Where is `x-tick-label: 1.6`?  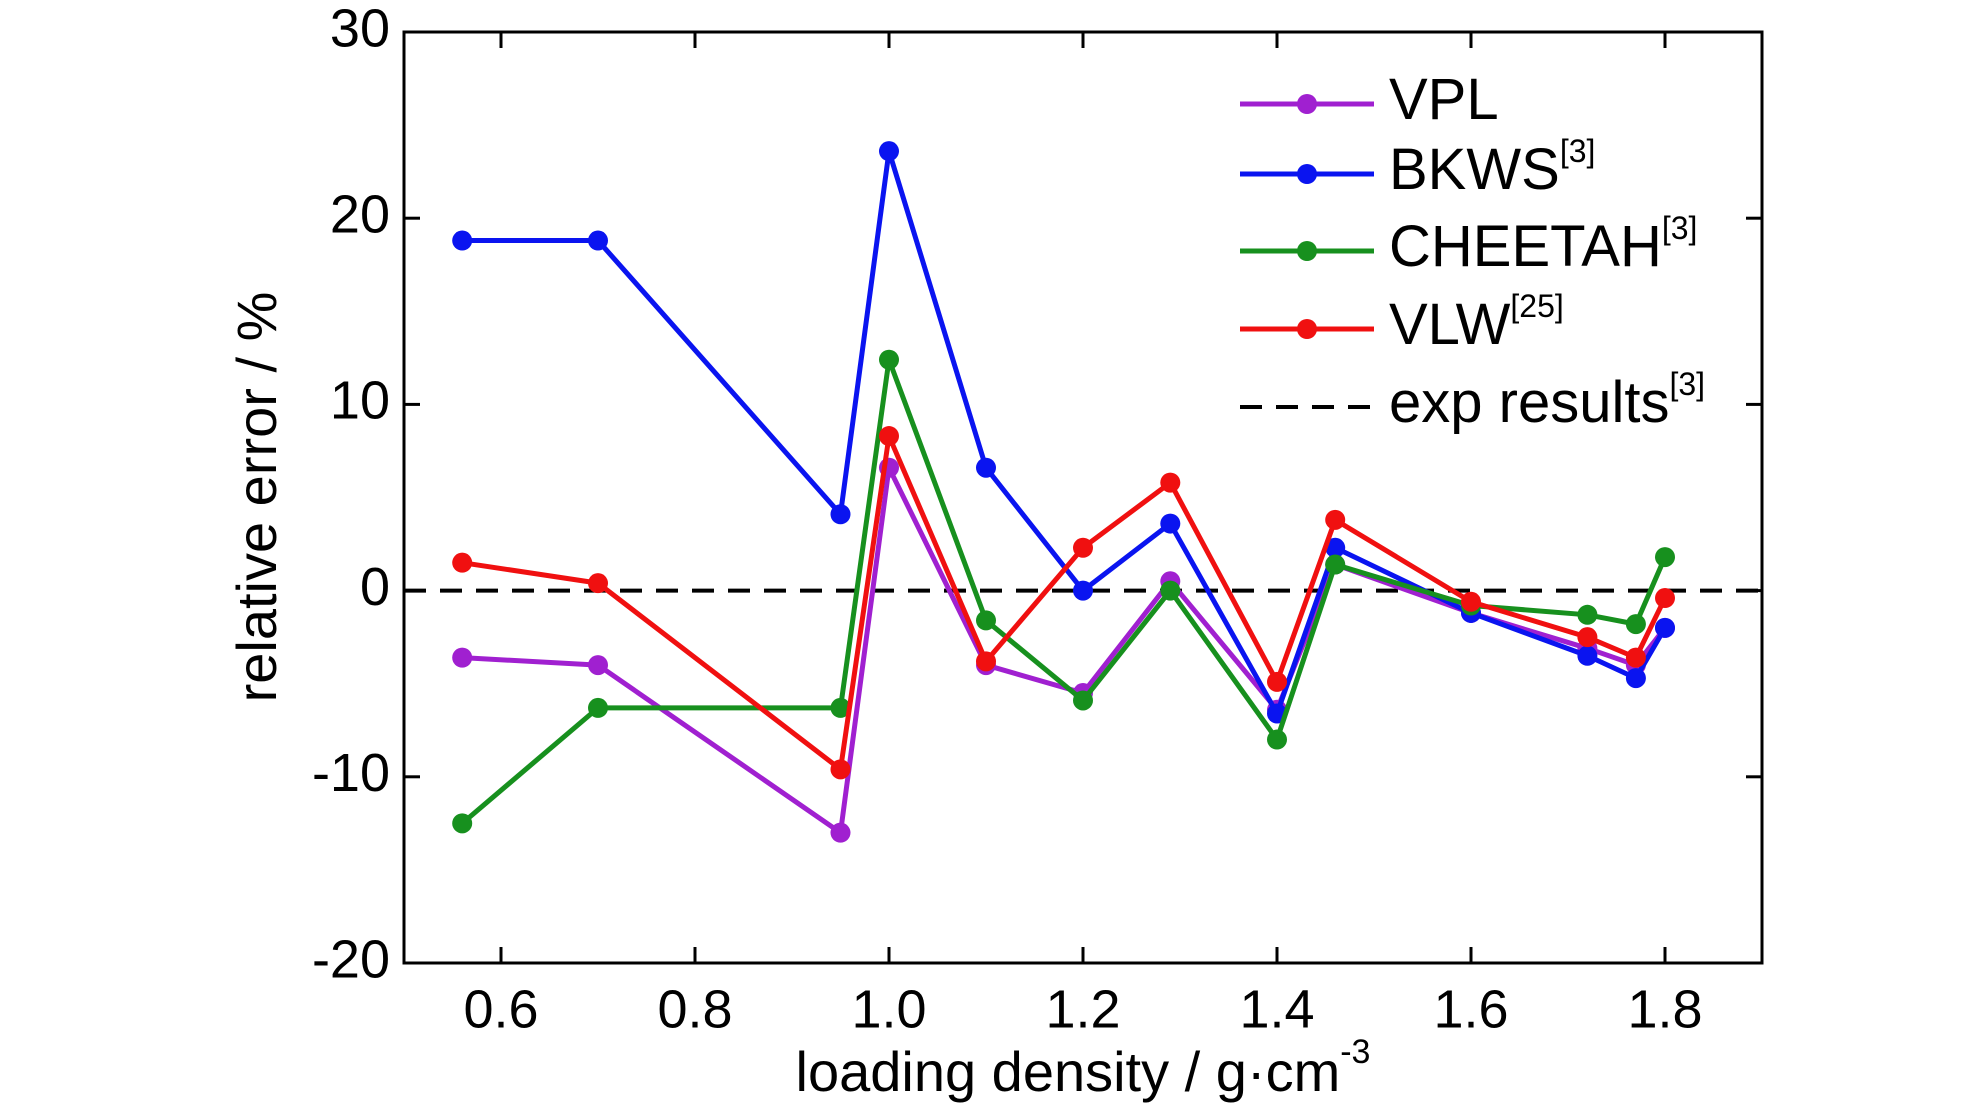 x-tick-label: 1.6 is located at coordinates (1470, 1009).